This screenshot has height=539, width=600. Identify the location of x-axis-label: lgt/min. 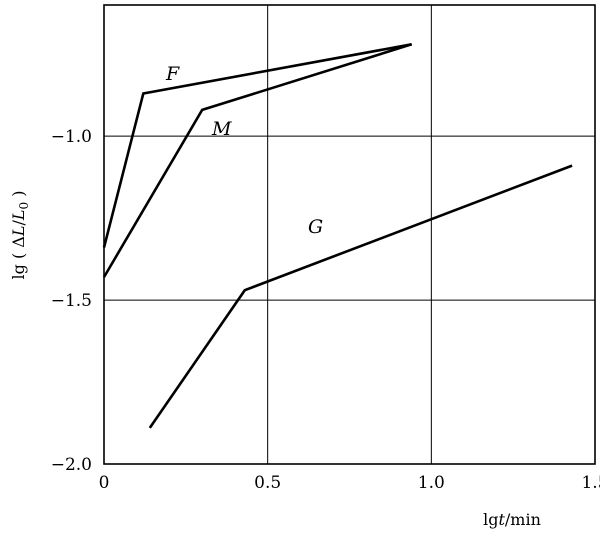
(512, 519).